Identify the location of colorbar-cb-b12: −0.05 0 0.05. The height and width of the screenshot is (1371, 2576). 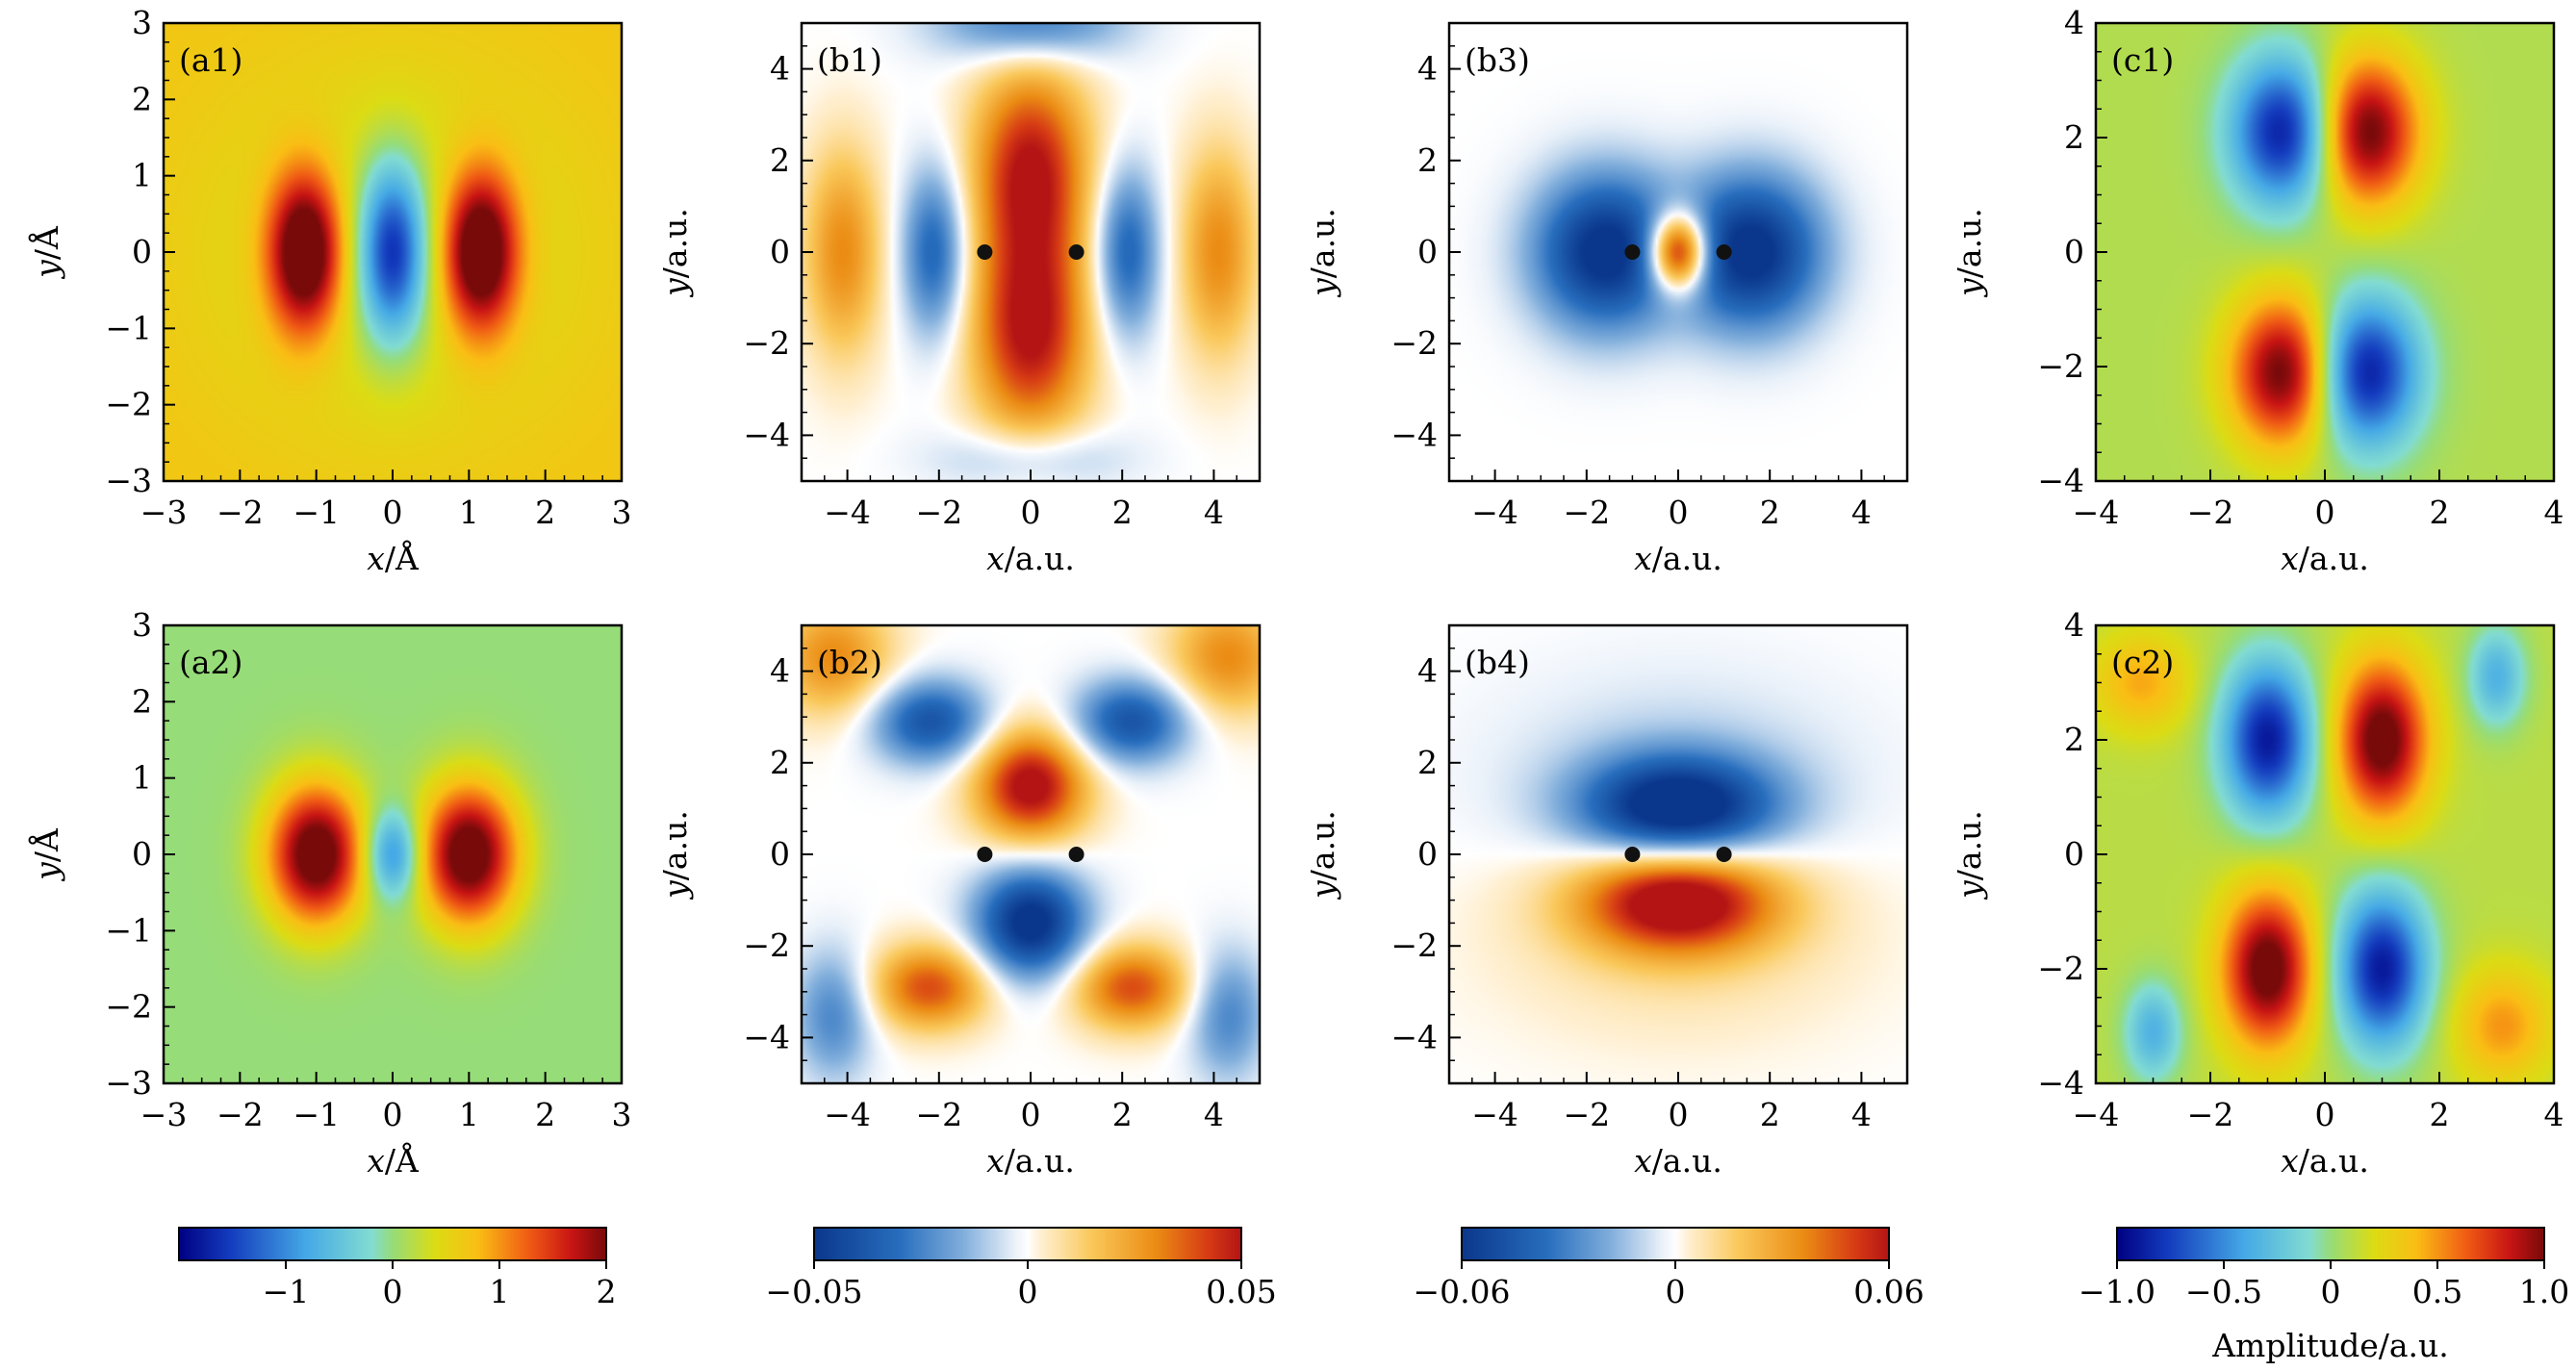
(1021, 1268).